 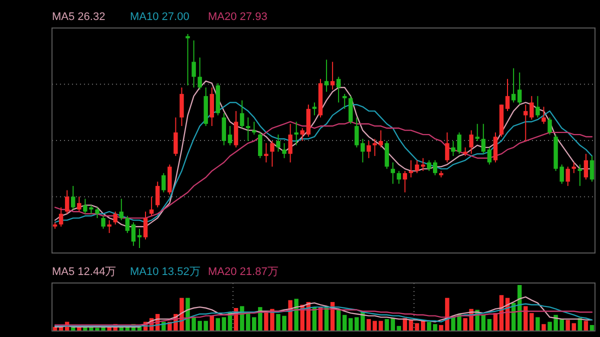 I want to click on text: MA20 21.87万, so click(x=243, y=272).